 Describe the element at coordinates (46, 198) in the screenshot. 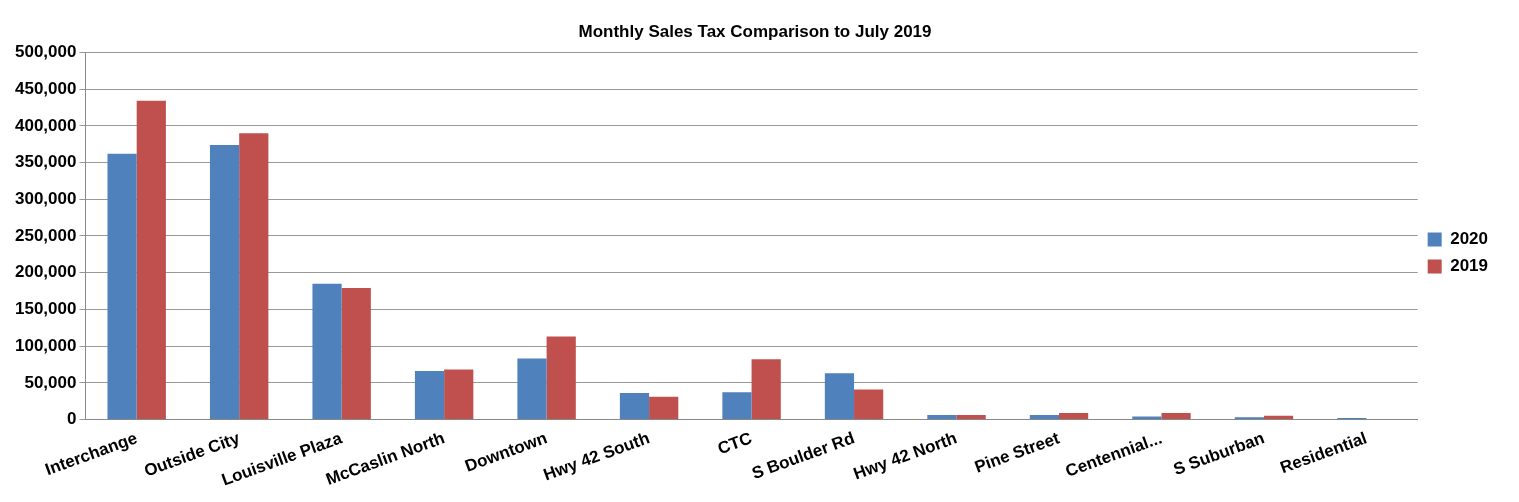

I see `y-tick-label: 300,000` at that location.